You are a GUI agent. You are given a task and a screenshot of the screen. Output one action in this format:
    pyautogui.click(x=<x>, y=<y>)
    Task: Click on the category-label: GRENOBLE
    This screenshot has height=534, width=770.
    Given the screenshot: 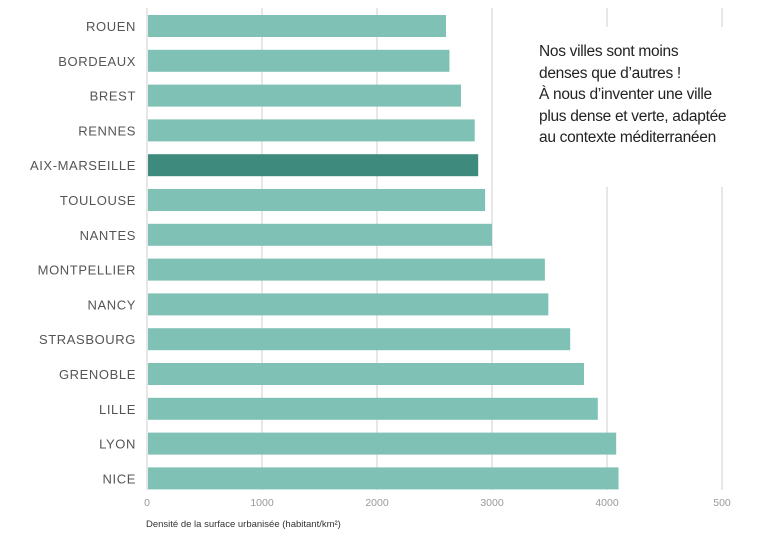 What is the action you would take?
    pyautogui.click(x=97, y=374)
    